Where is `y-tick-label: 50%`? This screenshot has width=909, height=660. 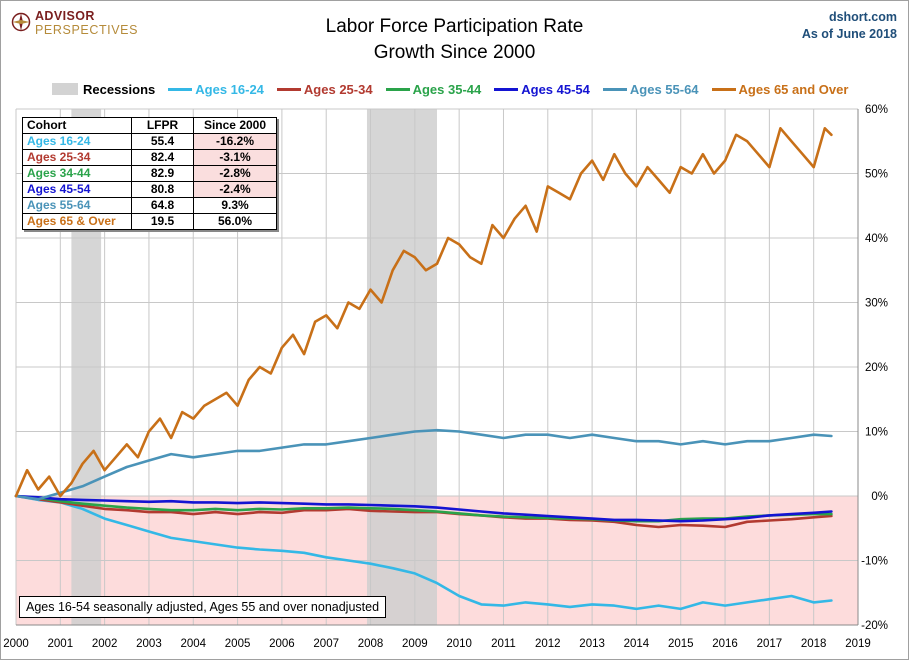 y-tick-label: 50% is located at coordinates (876, 175).